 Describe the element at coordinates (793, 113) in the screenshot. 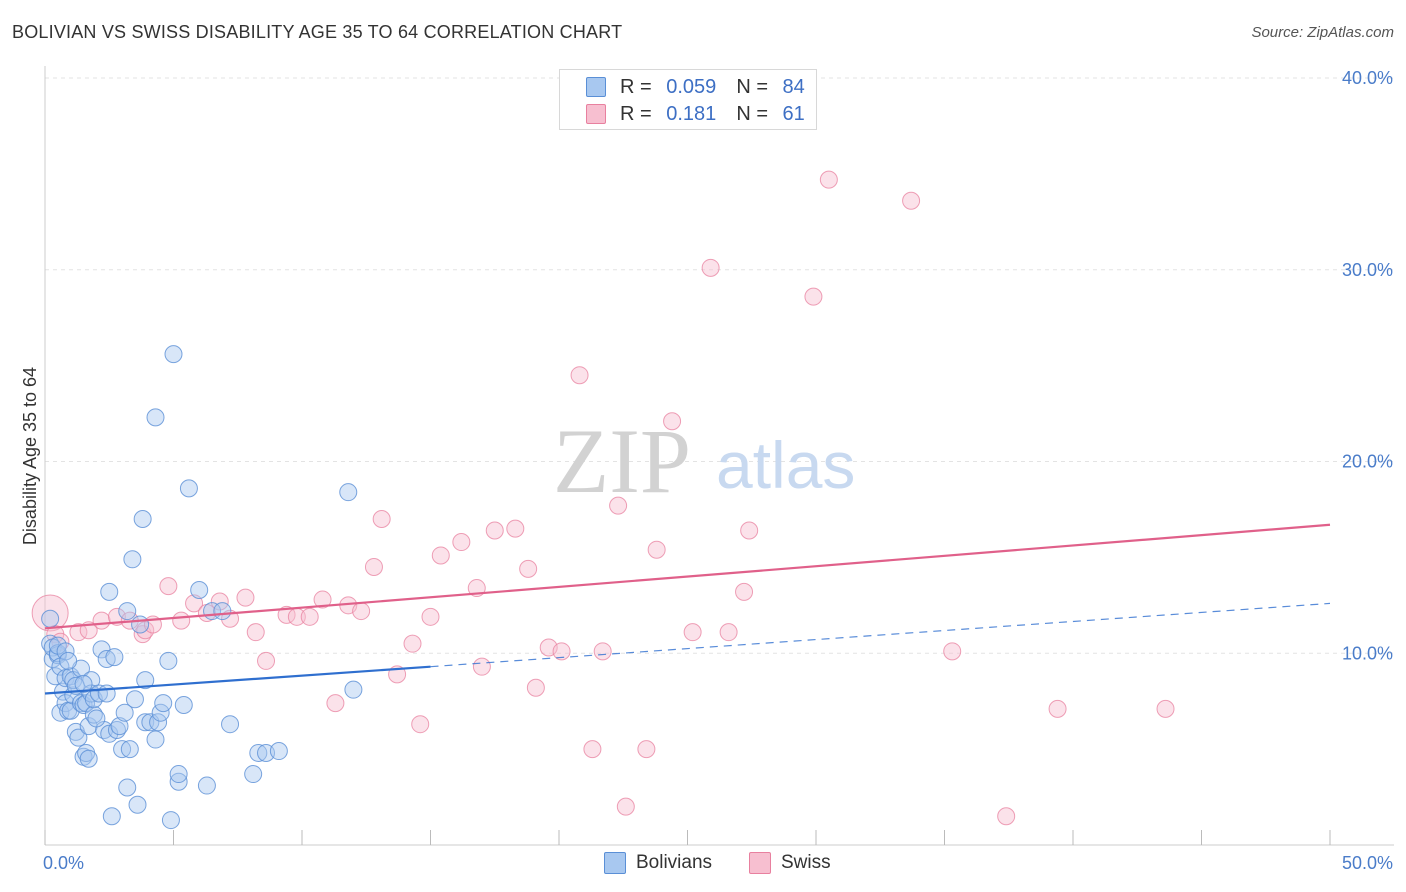

I see `legend-n-value: 61` at that location.